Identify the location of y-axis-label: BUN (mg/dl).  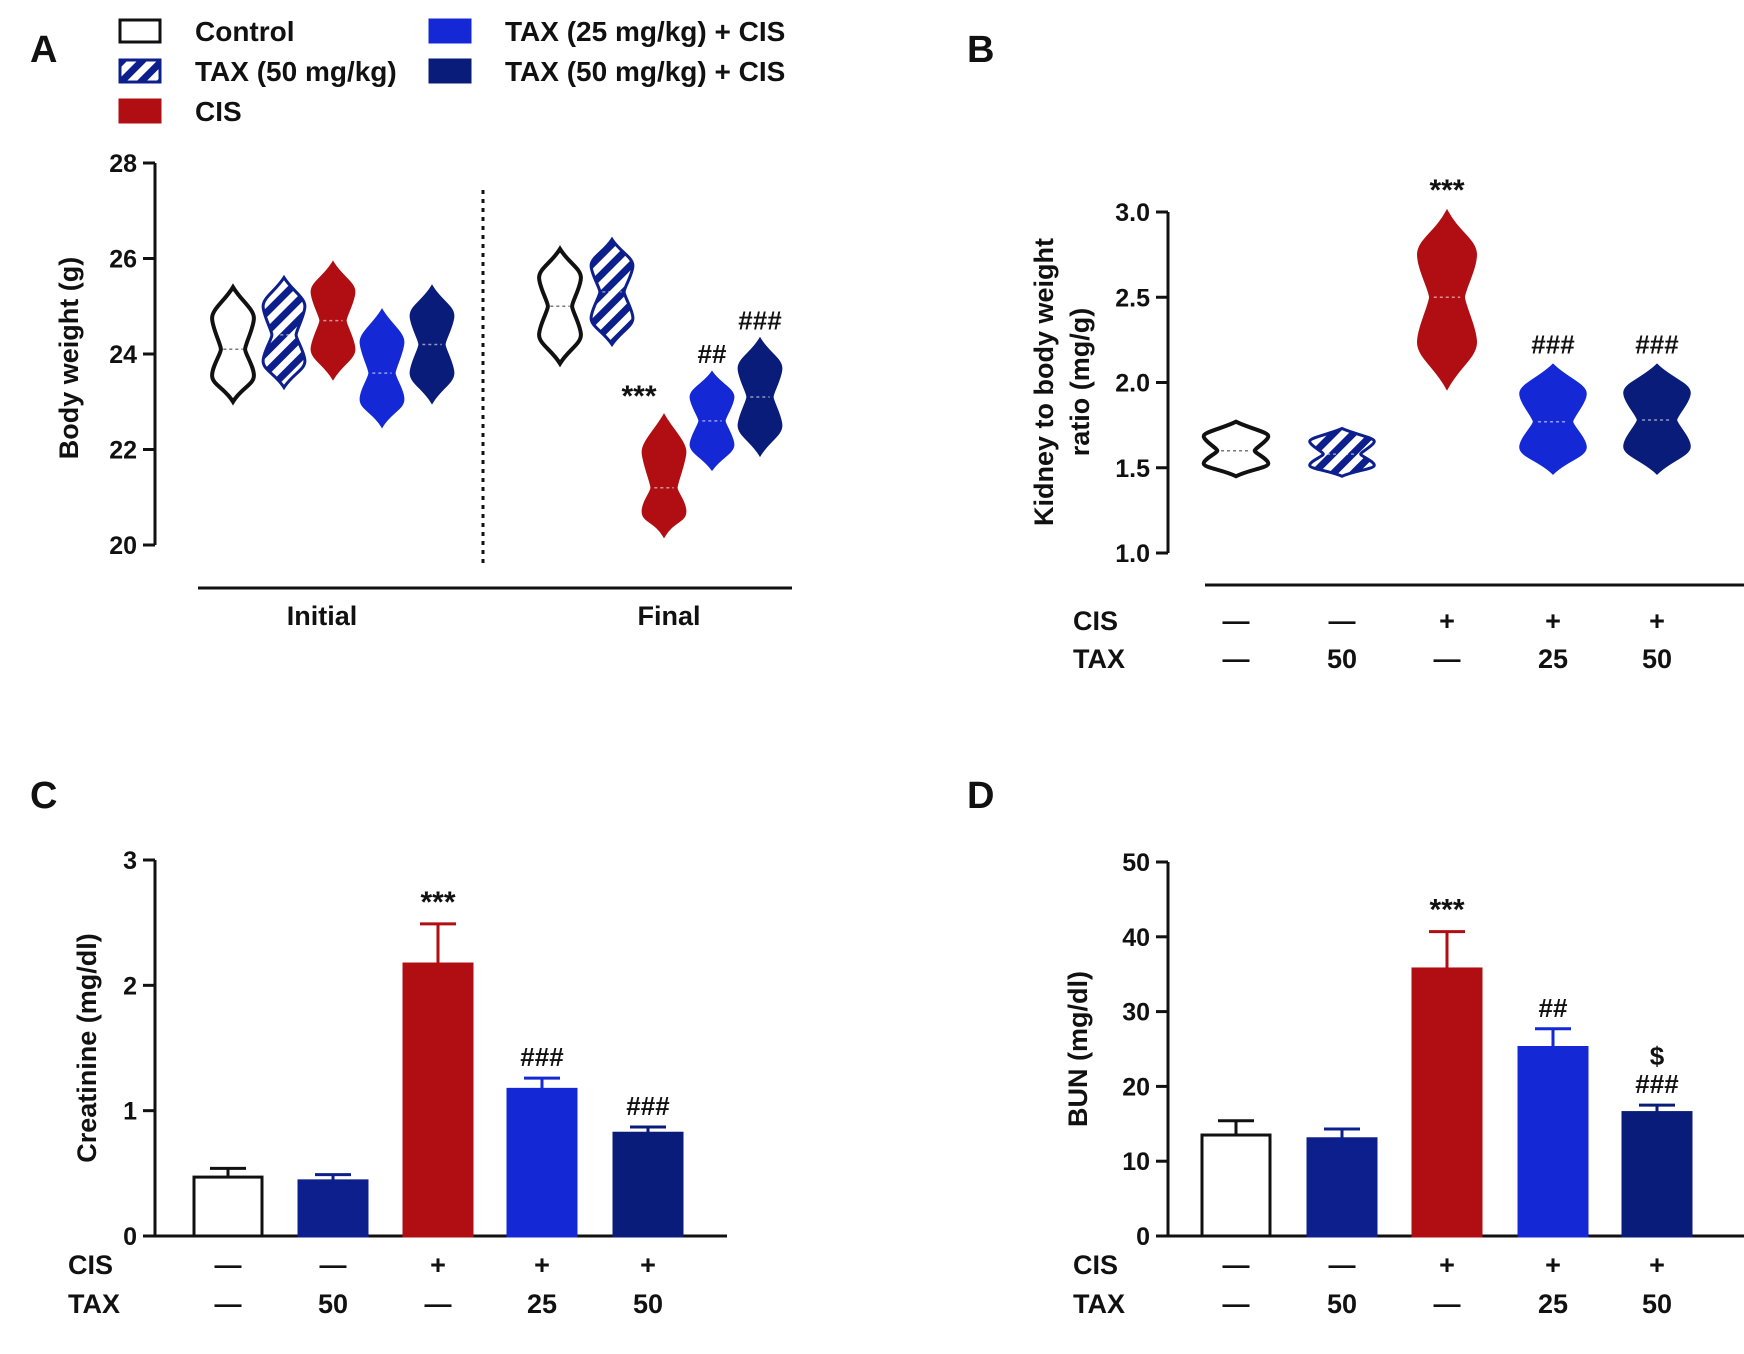
(1078, 1049).